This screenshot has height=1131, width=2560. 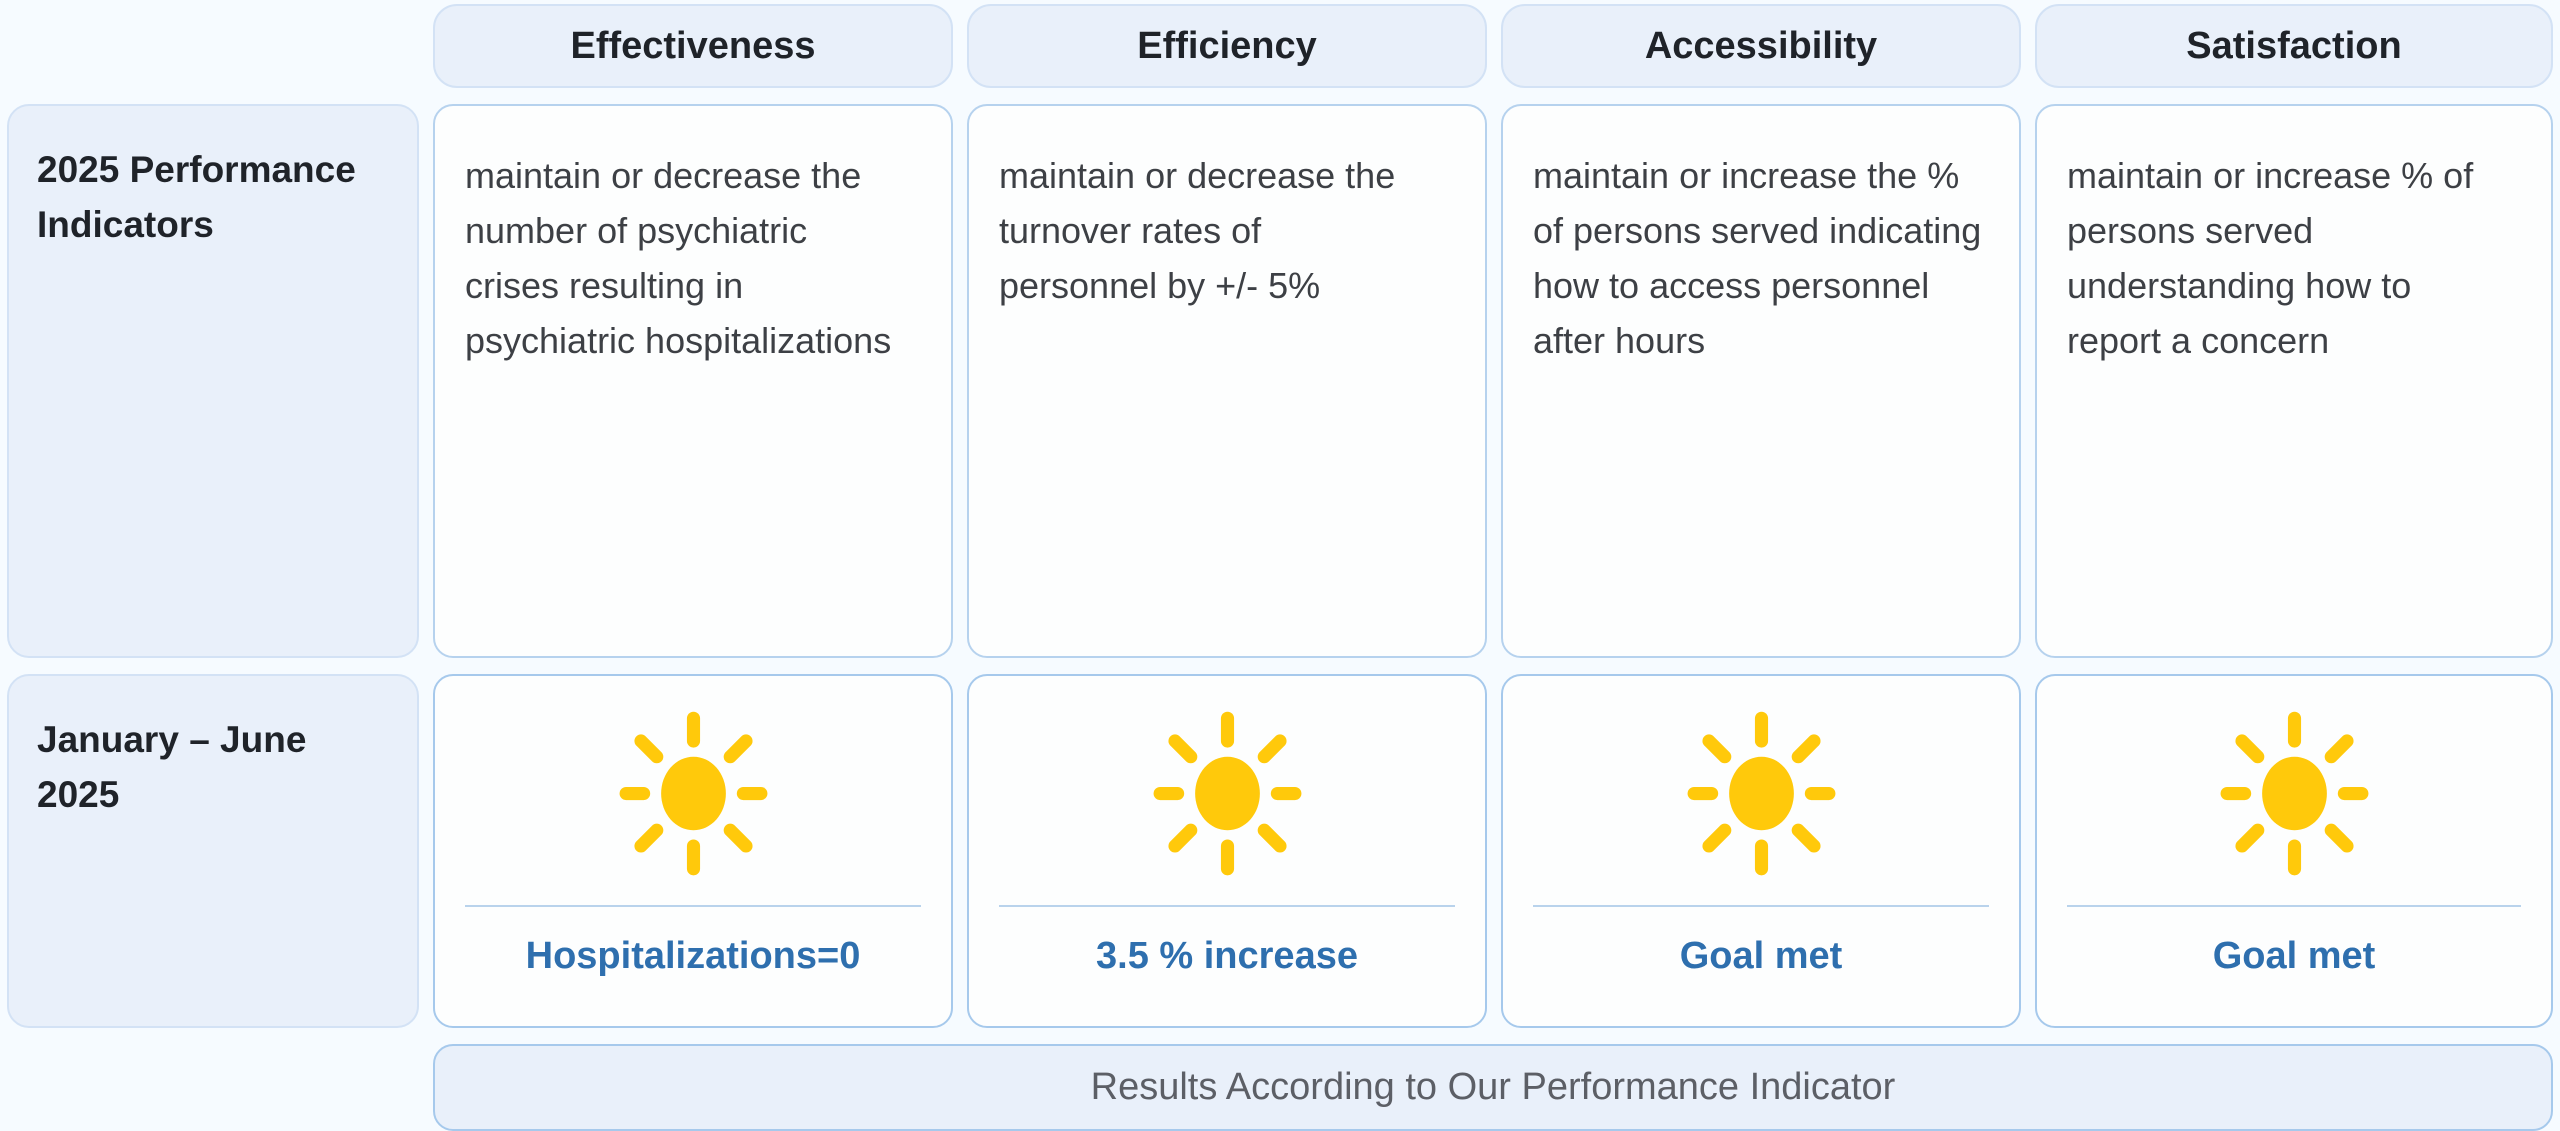 What do you see at coordinates (172, 767) in the screenshot?
I see `row-label-text: January – June 2025` at bounding box center [172, 767].